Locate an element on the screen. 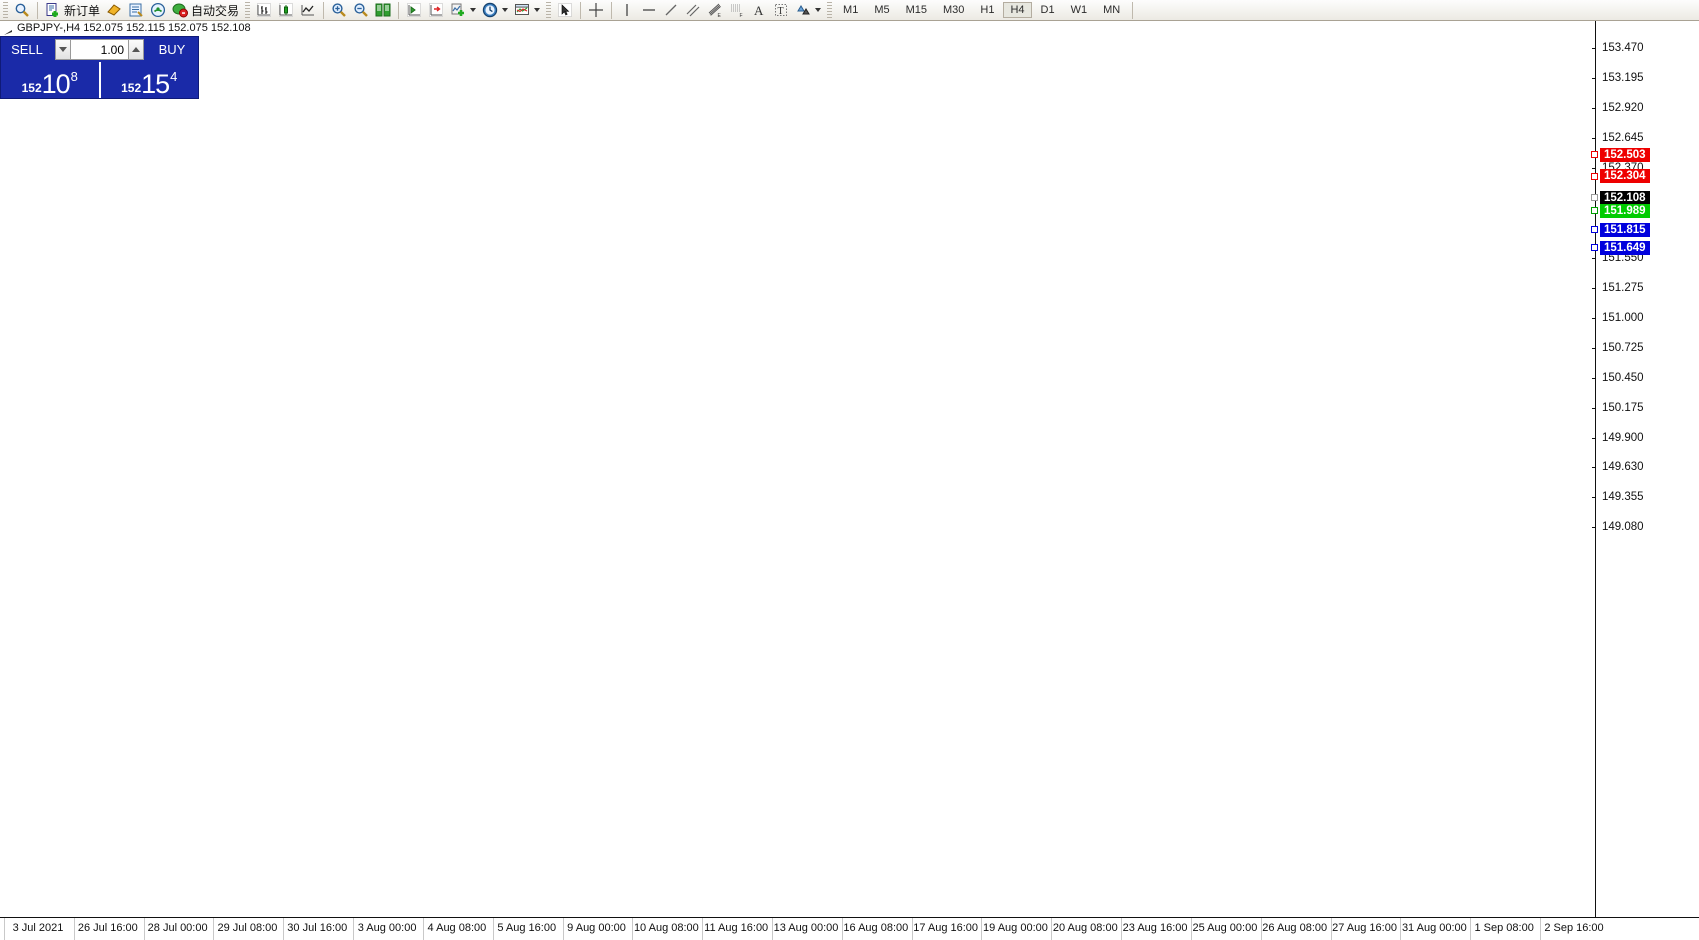 This screenshot has height=940, width=1699. label-tool-button: T is located at coordinates (781, 10).